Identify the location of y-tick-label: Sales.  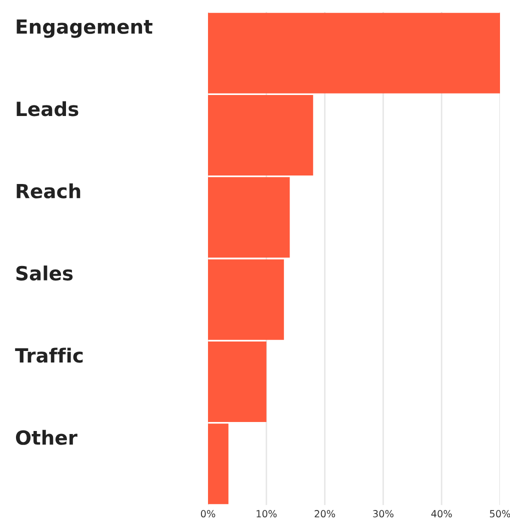
(44, 273).